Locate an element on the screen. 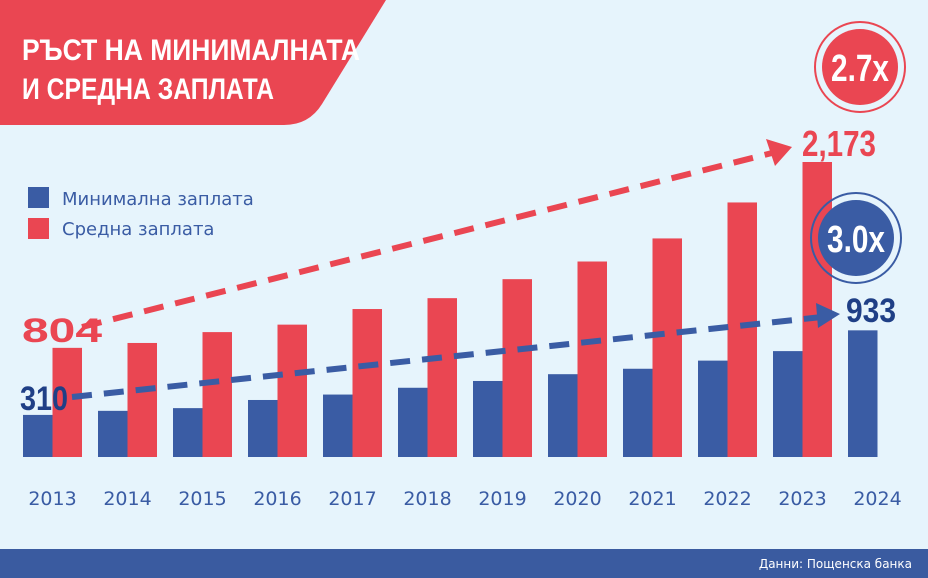 This screenshot has height=578, width=928. average-growth-badge-ring is located at coordinates (860, 67).